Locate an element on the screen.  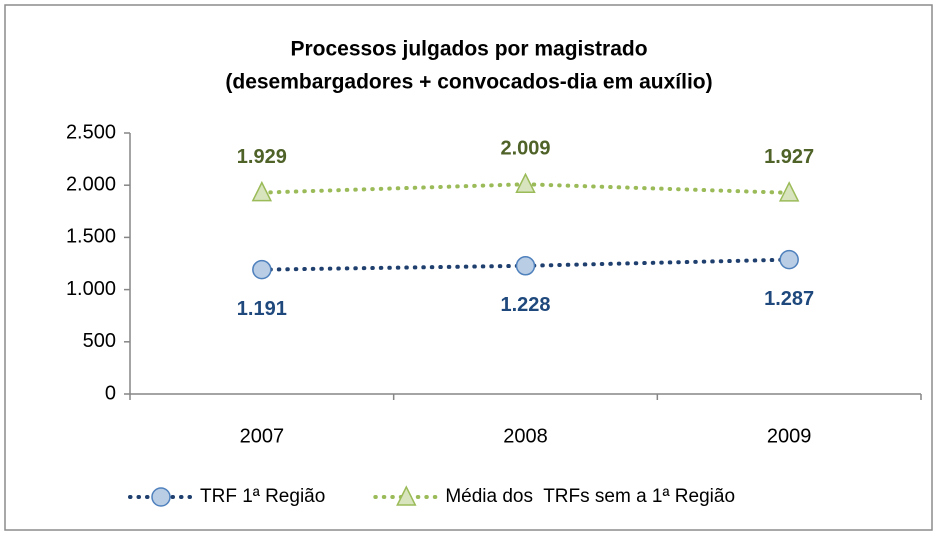
data-label: 1.929 is located at coordinates (262, 157).